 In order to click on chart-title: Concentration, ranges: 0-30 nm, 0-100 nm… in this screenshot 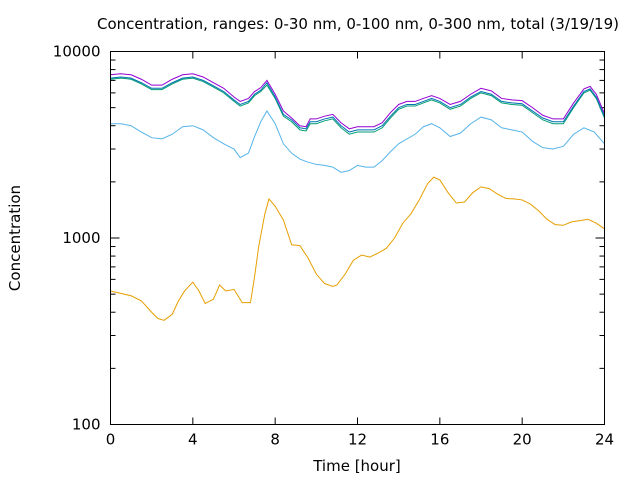, I will do `click(358, 24)`.